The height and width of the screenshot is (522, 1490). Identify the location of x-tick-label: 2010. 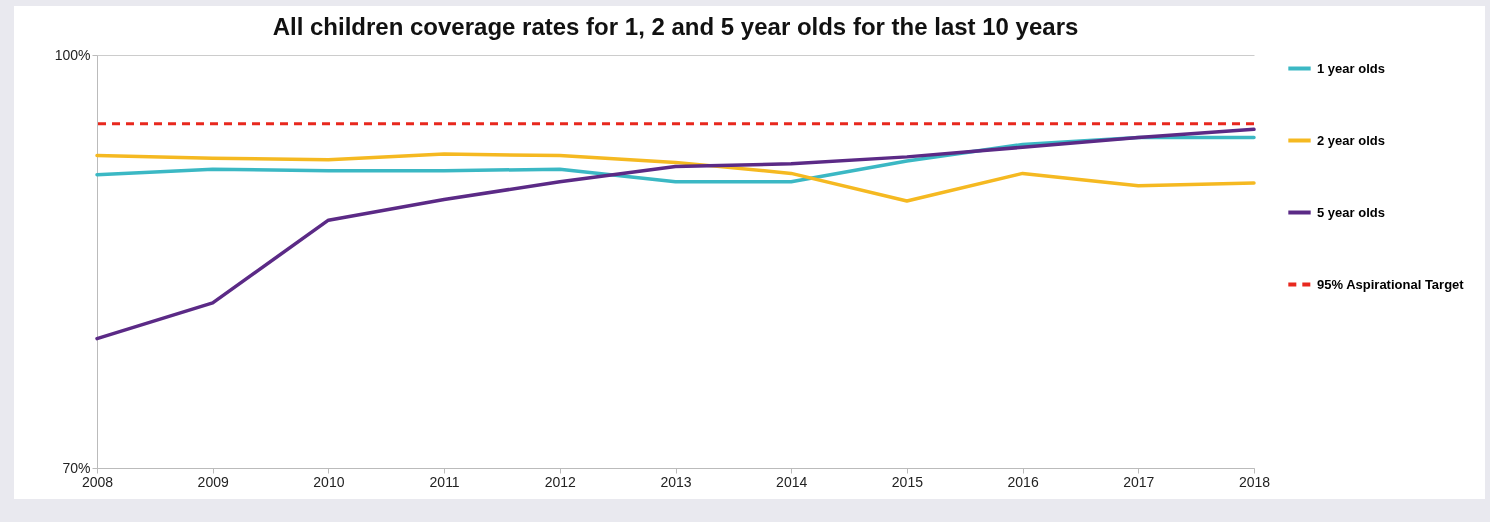
(329, 481).